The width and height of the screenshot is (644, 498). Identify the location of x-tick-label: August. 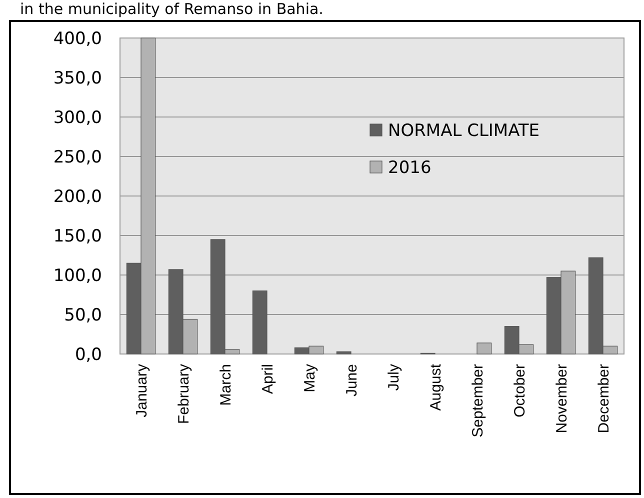
(435, 387).